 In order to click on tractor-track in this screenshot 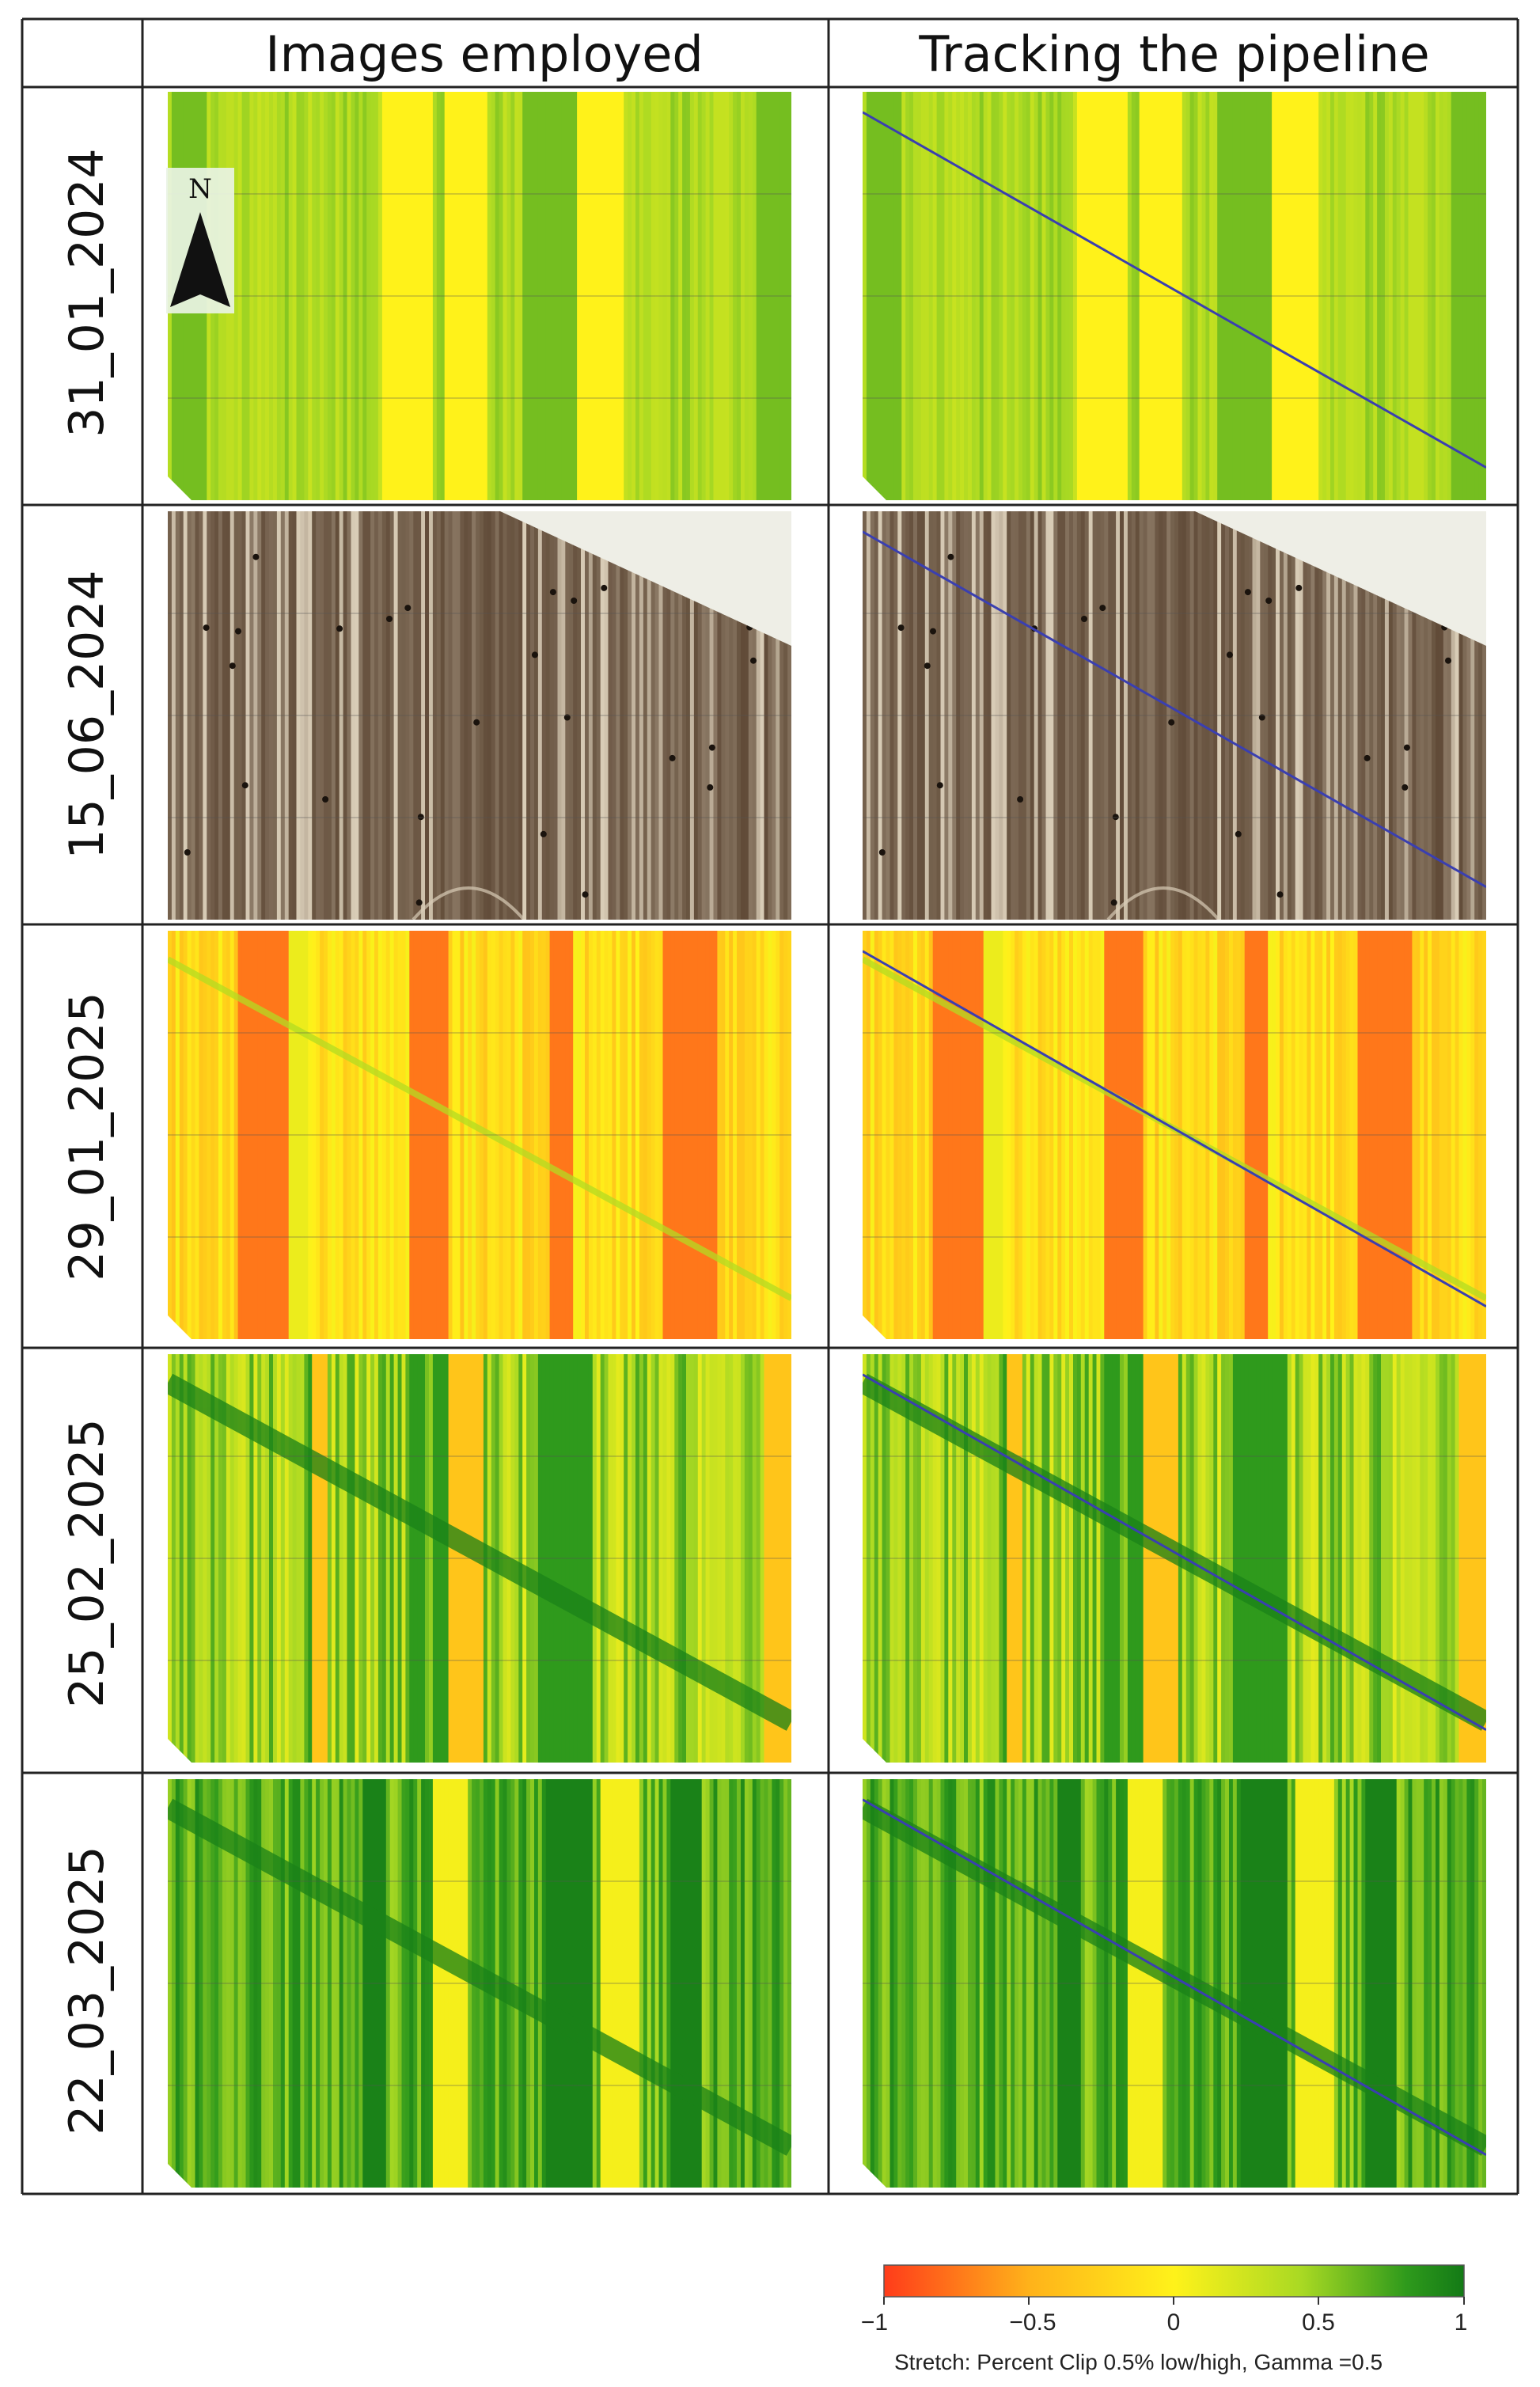, I will do `click(1163, 903)`.